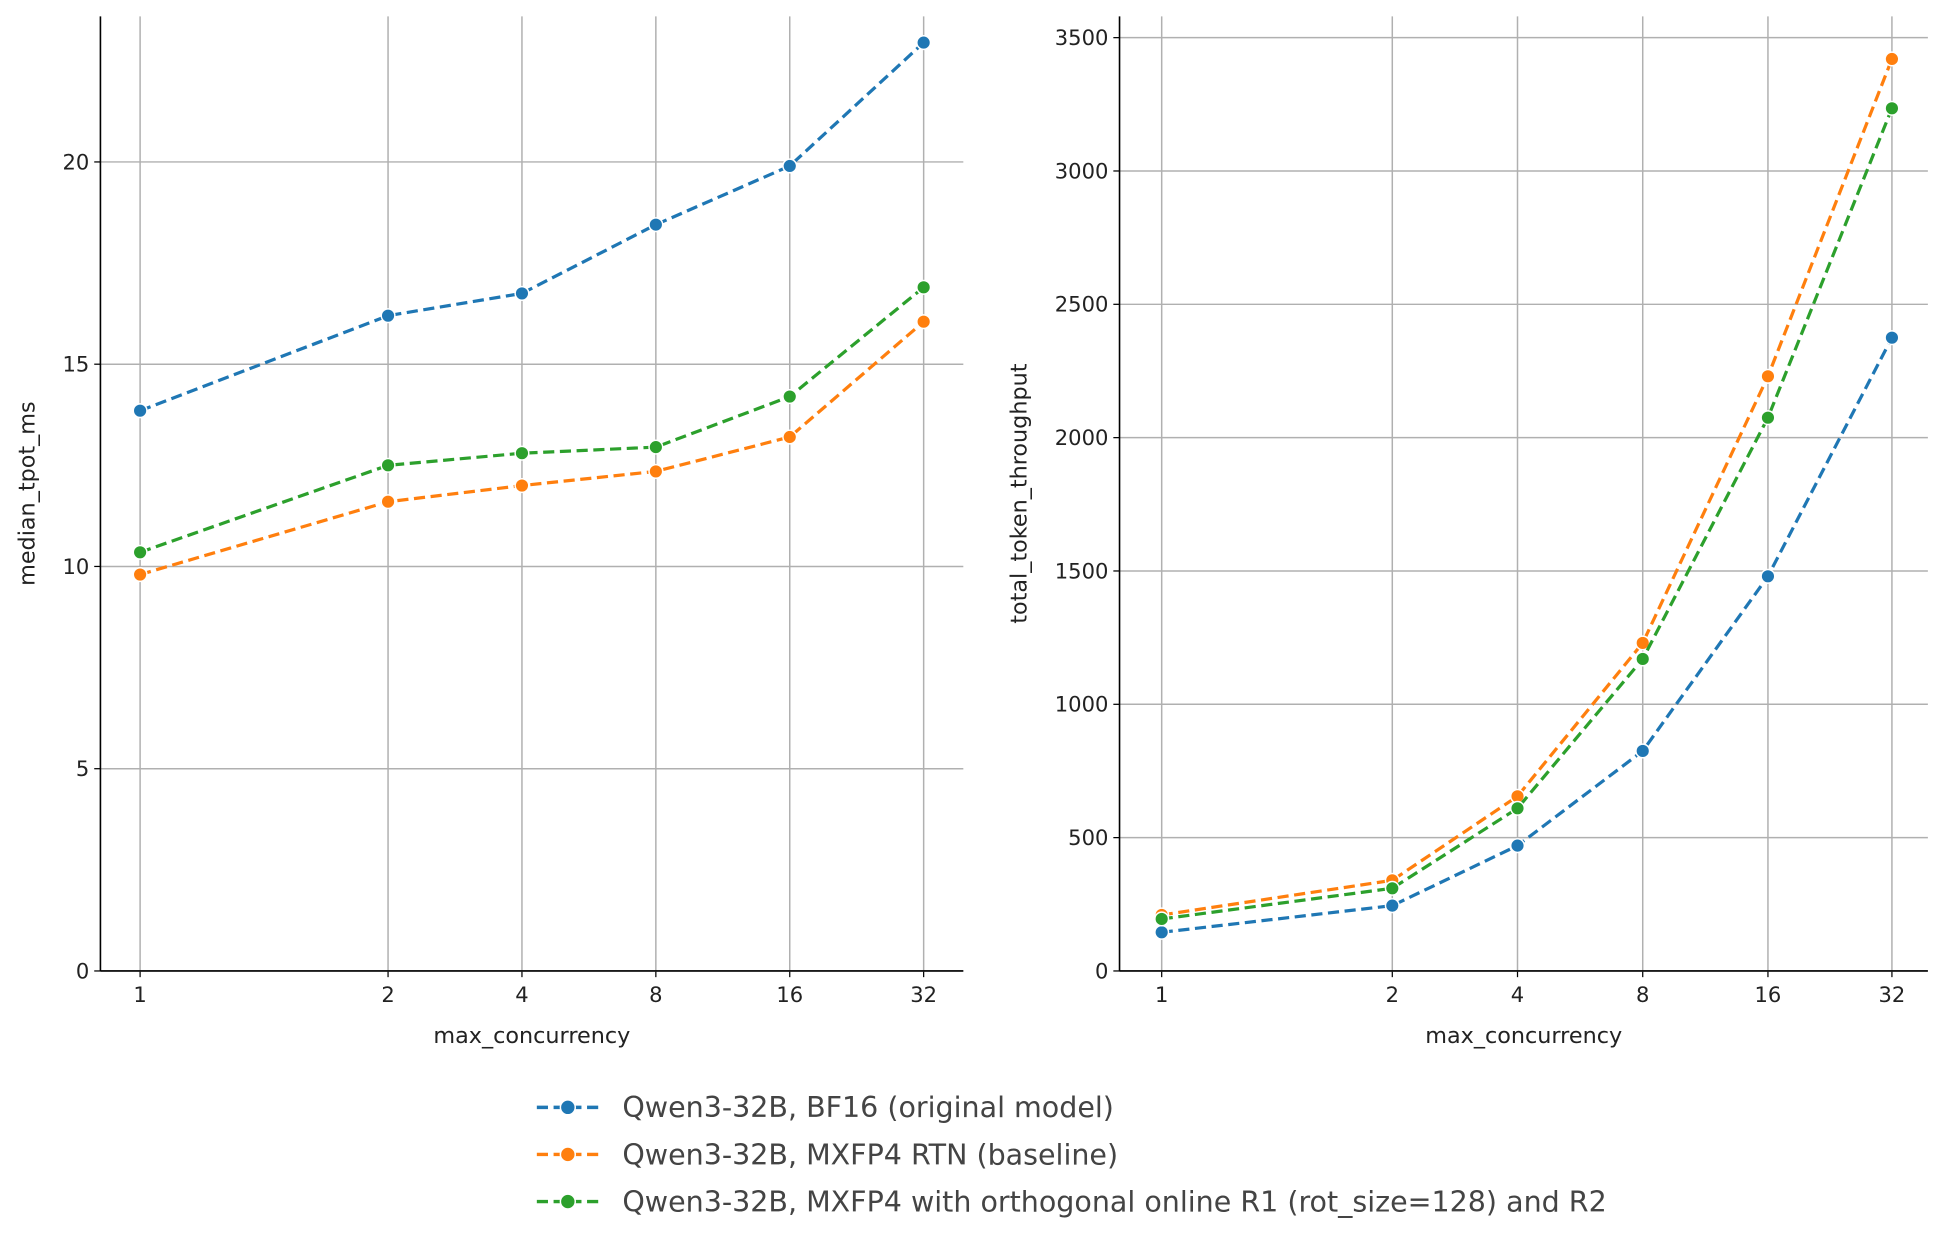 This screenshot has height=1234, width=1944. I want to click on y-tick-label: 3500, so click(1082, 37).